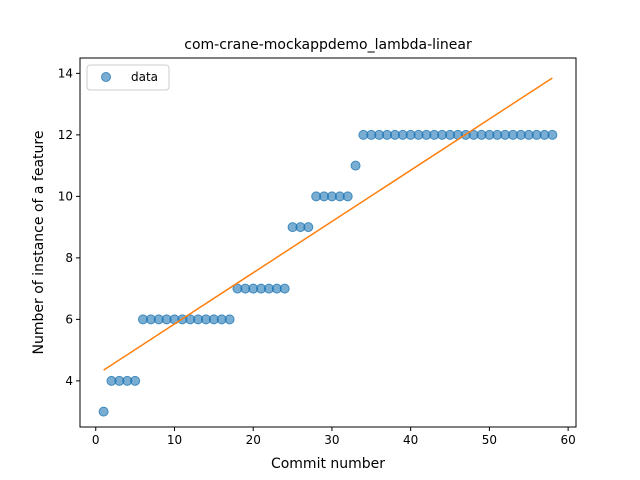 This screenshot has height=480, width=640. I want to click on legend-box, so click(128, 77).